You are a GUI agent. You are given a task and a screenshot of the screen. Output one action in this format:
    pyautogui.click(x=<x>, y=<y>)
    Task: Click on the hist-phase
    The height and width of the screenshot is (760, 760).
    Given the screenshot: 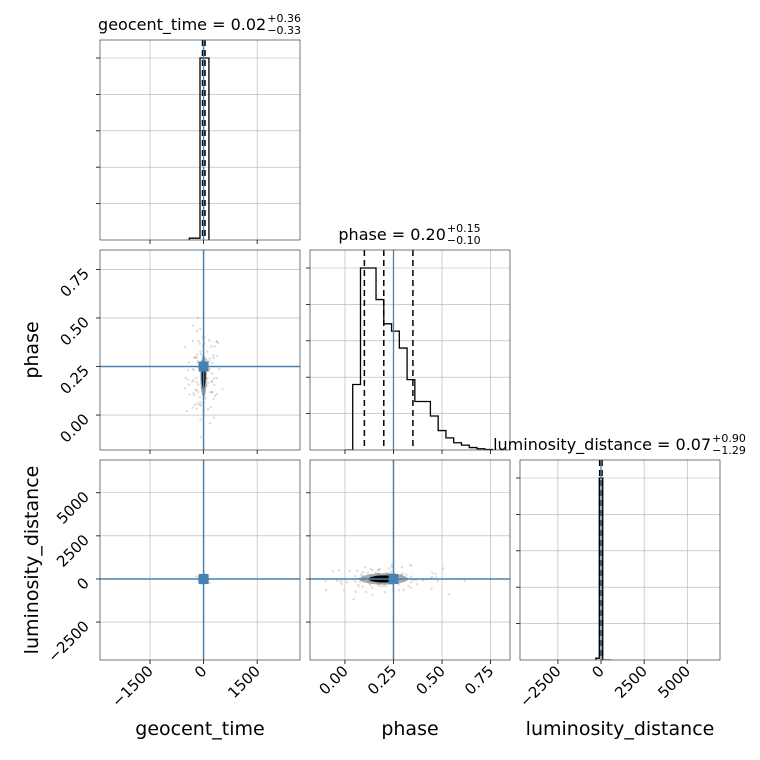 What is the action you would take?
    pyautogui.click(x=408, y=350)
    